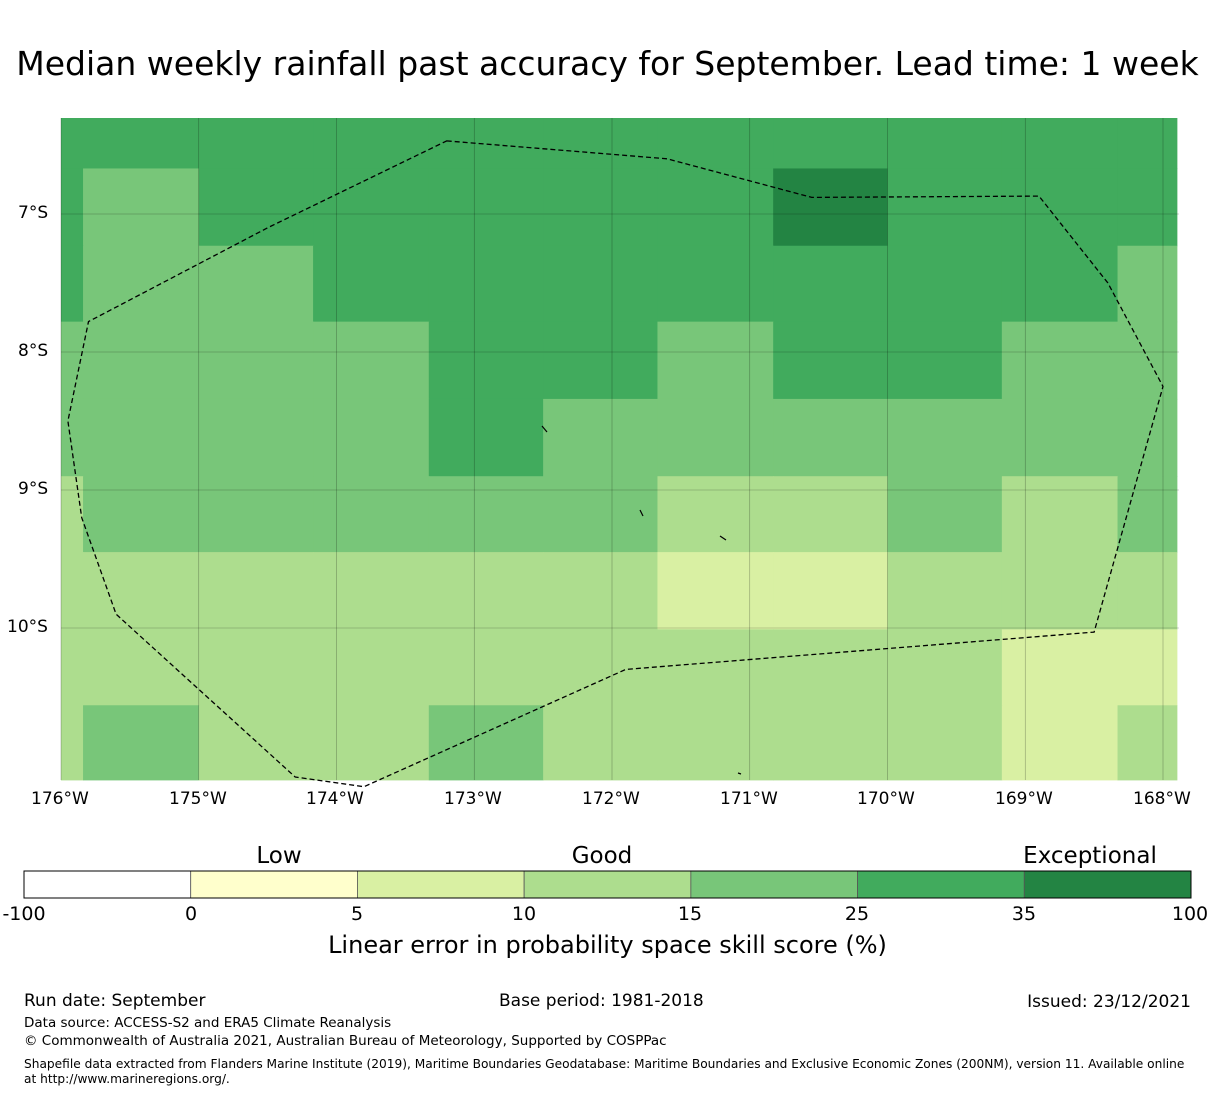 The width and height of the screenshot is (1215, 1095). I want to click on colorbar-tick: 25, so click(857, 914).